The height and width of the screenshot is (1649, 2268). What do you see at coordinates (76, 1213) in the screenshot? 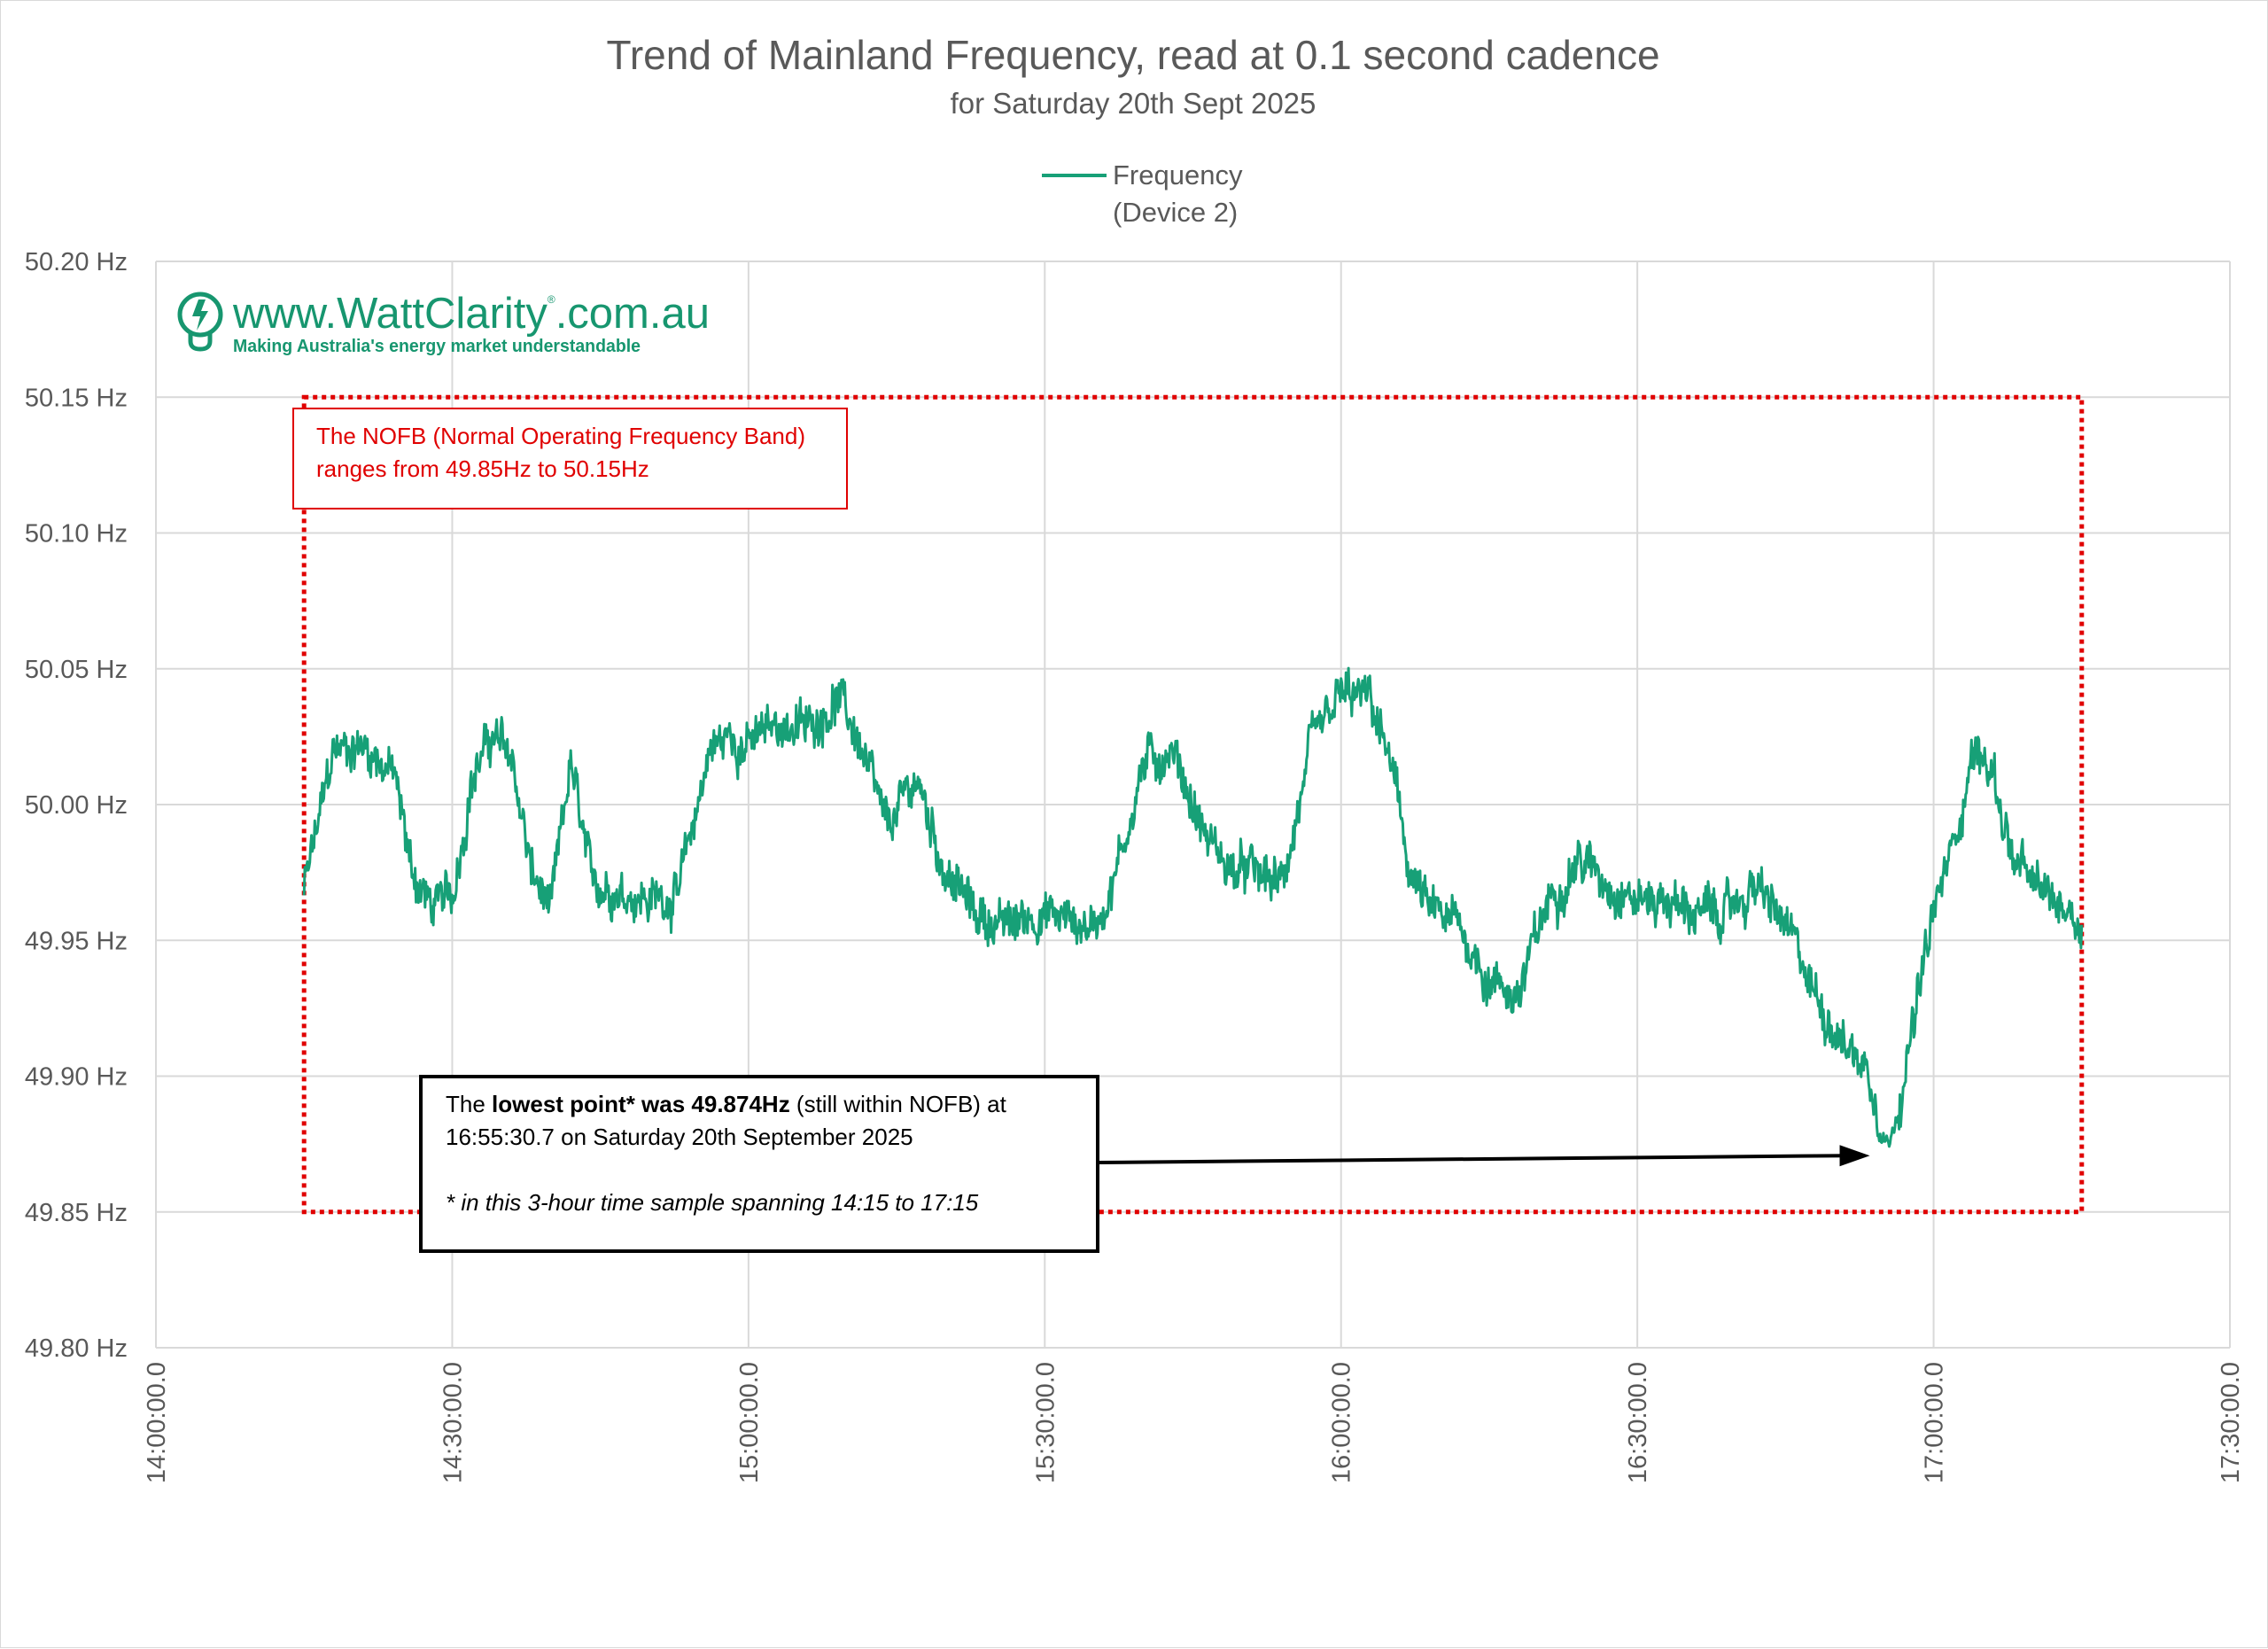
I see `y-tick-label: 49.85 Hz` at bounding box center [76, 1213].